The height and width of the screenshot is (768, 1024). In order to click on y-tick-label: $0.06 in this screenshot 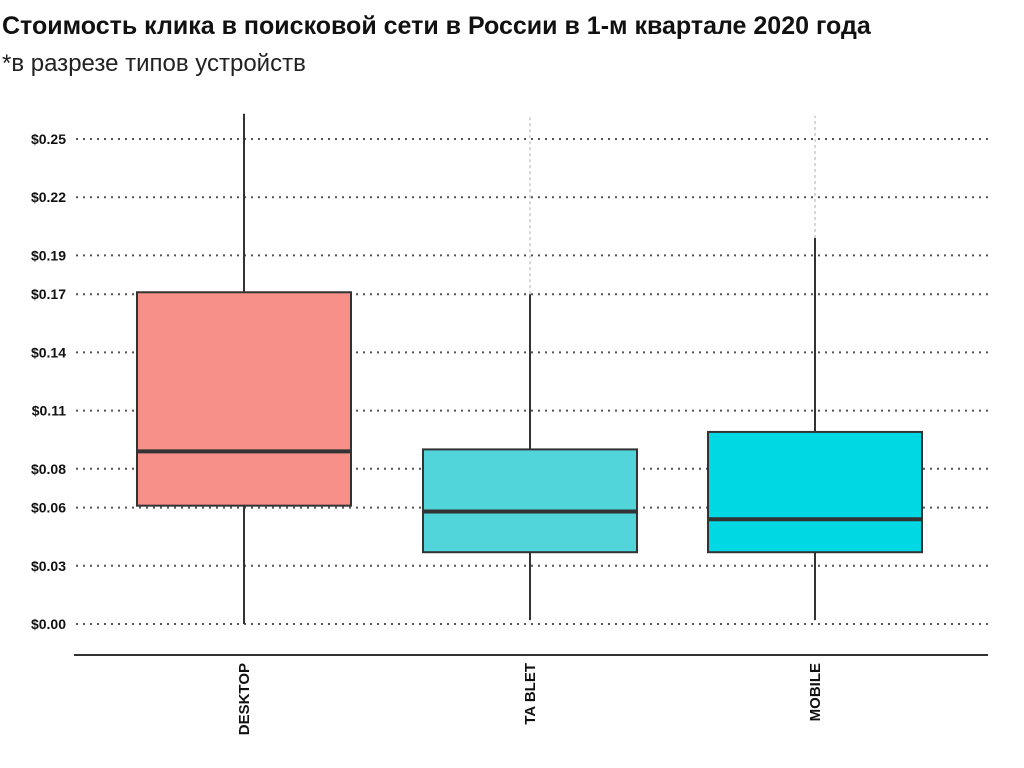, I will do `click(48, 508)`.